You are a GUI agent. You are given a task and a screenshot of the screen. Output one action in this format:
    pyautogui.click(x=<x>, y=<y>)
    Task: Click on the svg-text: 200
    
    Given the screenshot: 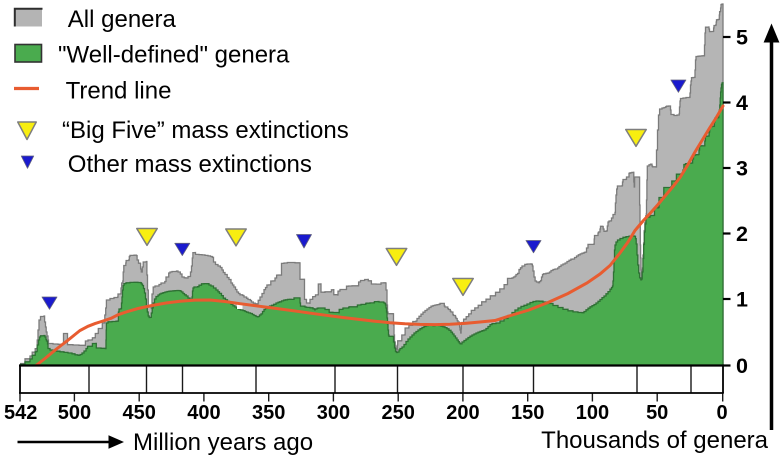 What is the action you would take?
    pyautogui.click(x=462, y=413)
    